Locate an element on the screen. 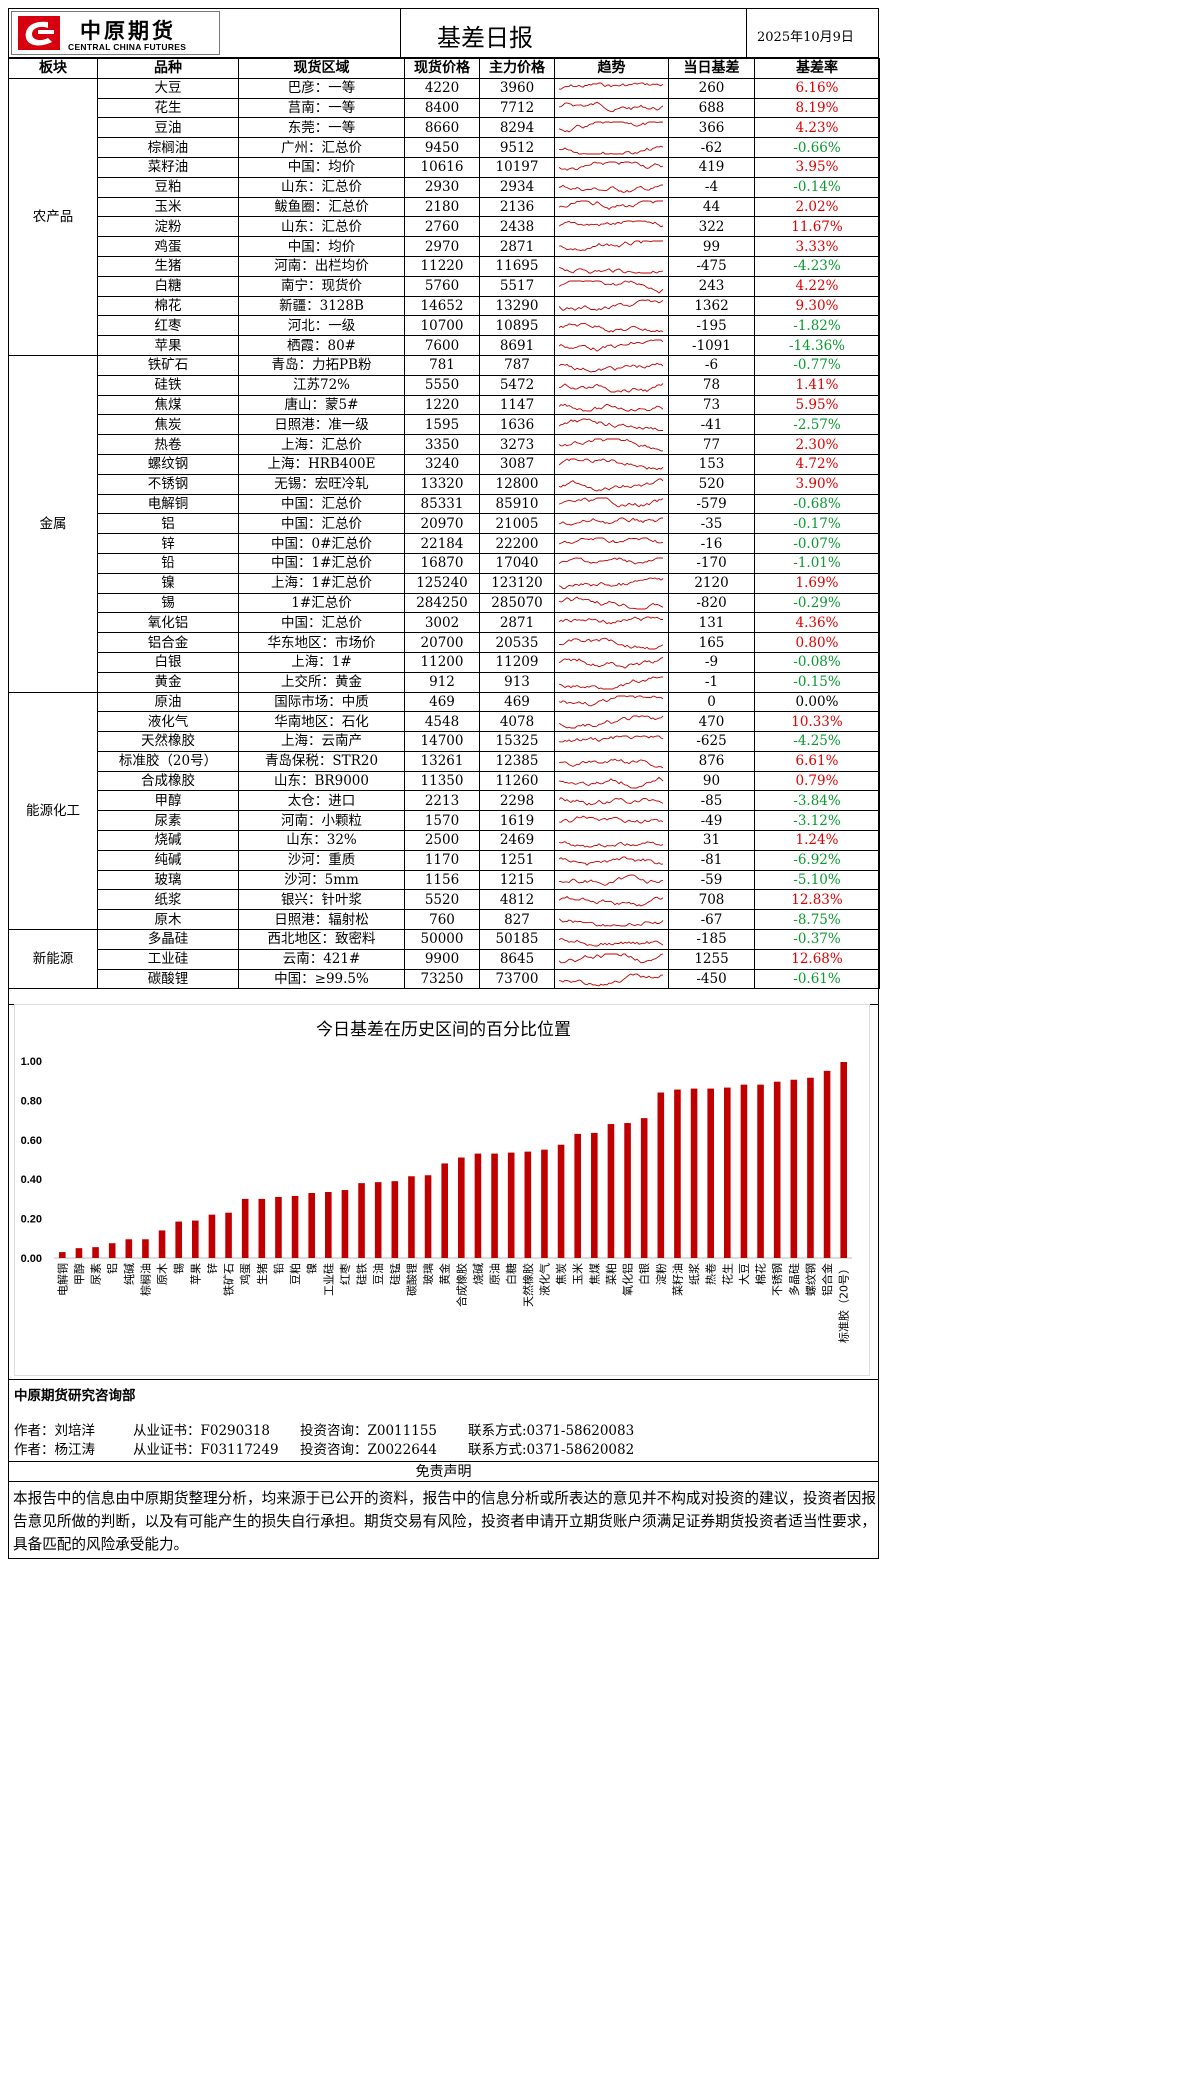 The height and width of the screenshot is (2097, 1189). table-row: 烧碱 山东：32% 2500 2469 31 1.24% is located at coordinates (444, 840).